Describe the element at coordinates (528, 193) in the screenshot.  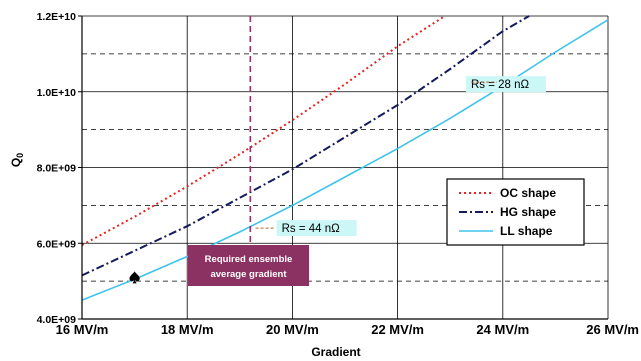
I see `legend-label-oc: OC shape` at that location.